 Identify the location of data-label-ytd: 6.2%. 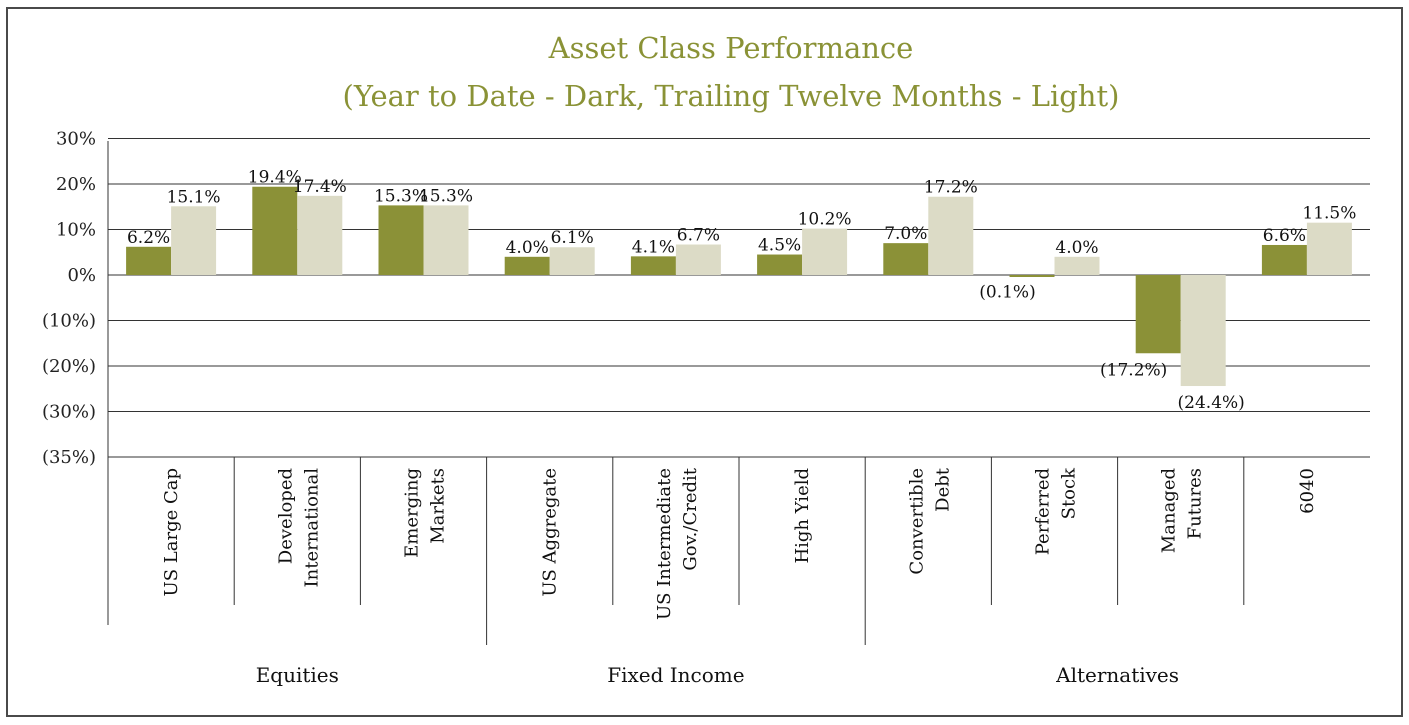
(148, 238).